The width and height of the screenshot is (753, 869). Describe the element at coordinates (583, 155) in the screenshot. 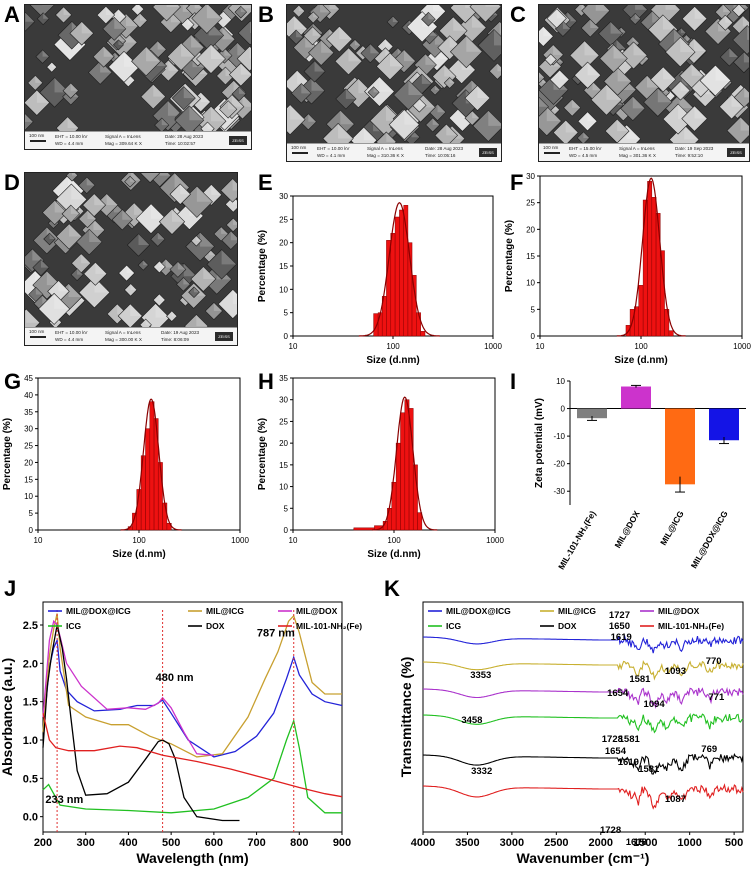

I see `wd-text: WD = 4.5 mm` at that location.